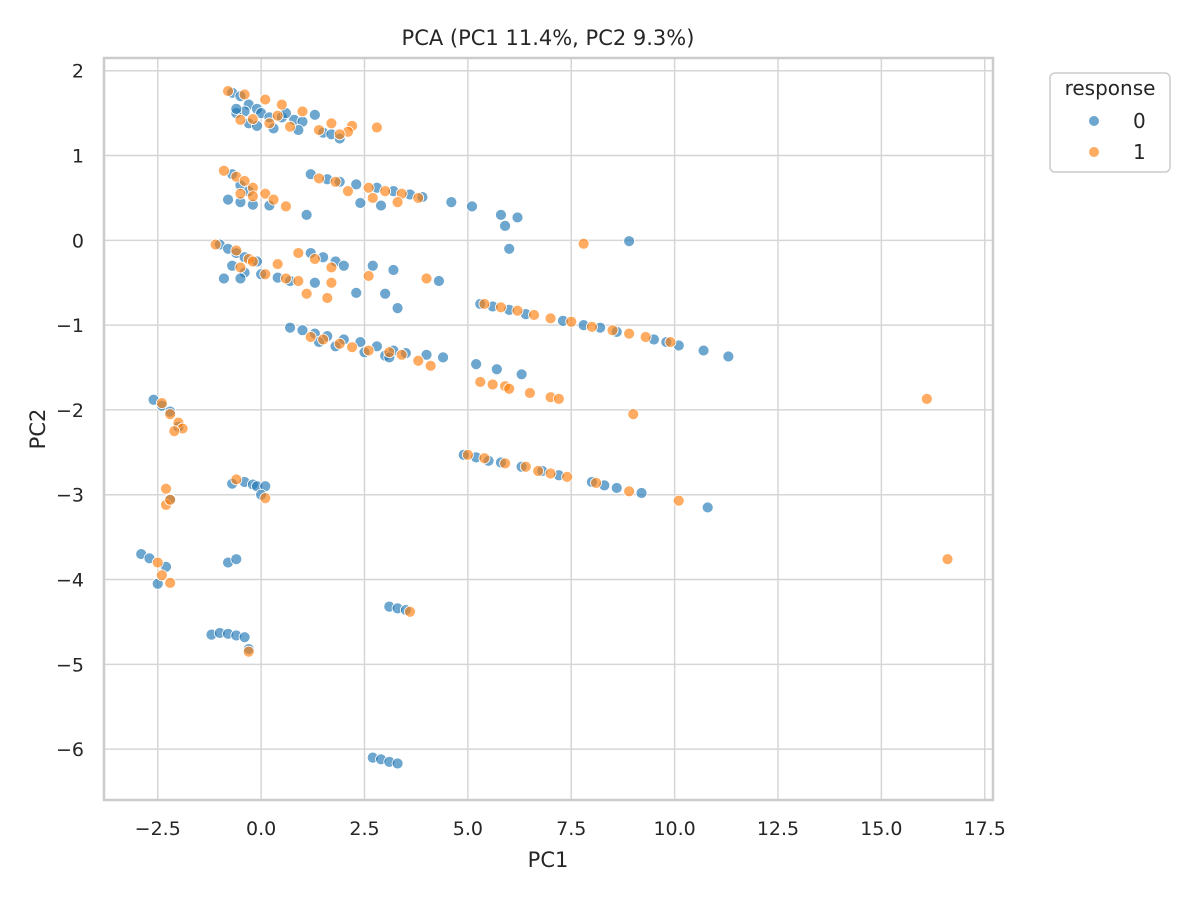 This screenshot has width=1200, height=900. Describe the element at coordinates (548, 860) in the screenshot. I see `x-axis-label: PC1` at that location.